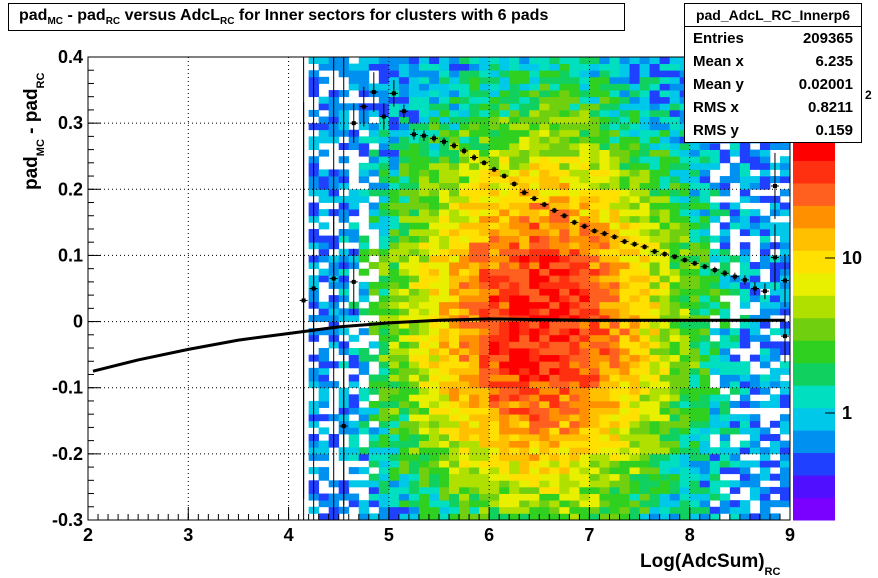 The image size is (878, 578). What do you see at coordinates (814, 419) in the screenshot?
I see `palette-bin` at bounding box center [814, 419].